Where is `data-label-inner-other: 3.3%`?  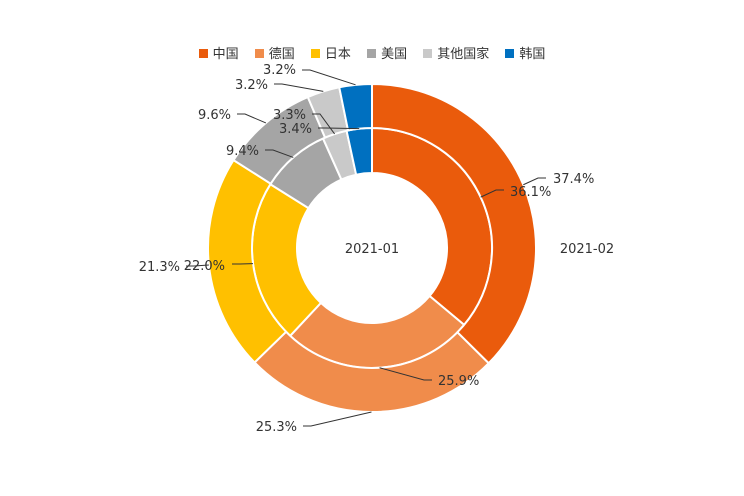 data-label-inner-other: 3.3% is located at coordinates (289, 115).